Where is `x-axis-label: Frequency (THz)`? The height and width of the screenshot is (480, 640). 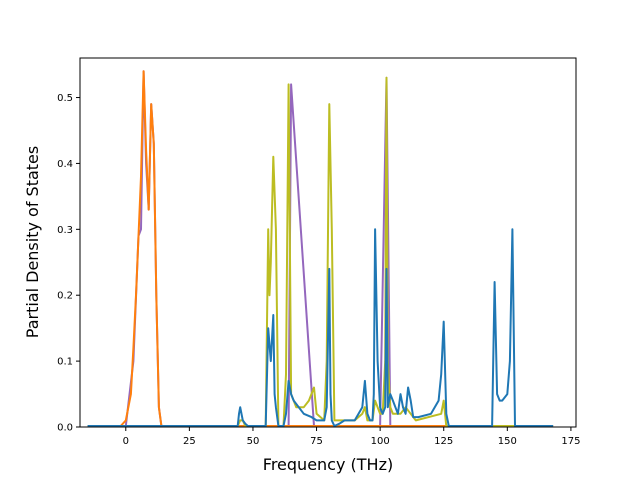 x-axis-label: Frequency (THz) is located at coordinates (328, 464).